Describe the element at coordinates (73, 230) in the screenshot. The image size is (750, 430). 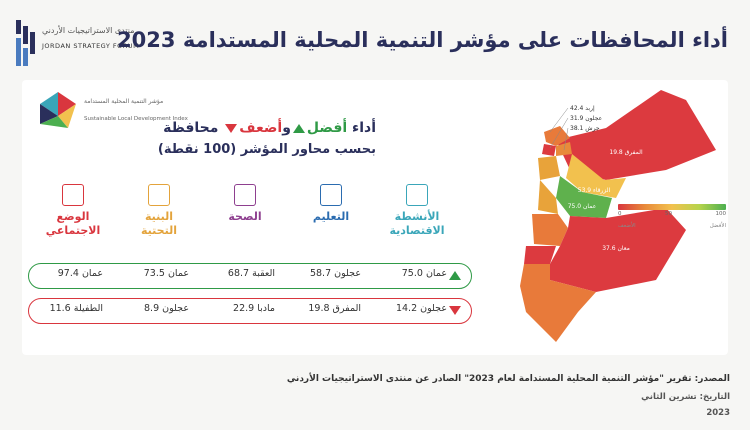
I see `axis-social-label2: الاجتماعي` at that location.